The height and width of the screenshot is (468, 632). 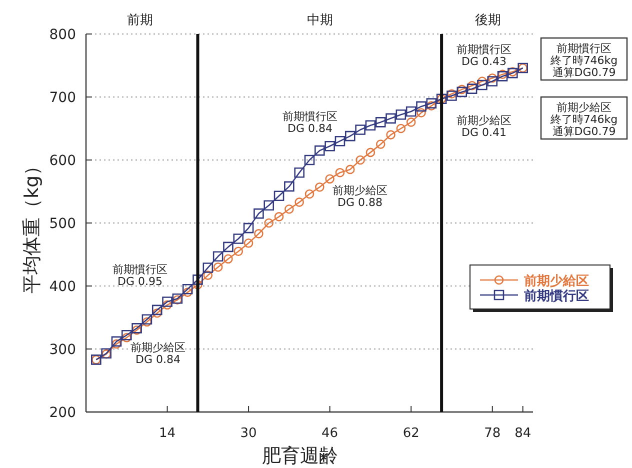 I want to click on annotation: 前期少給区 DG 0.41, so click(x=484, y=126).